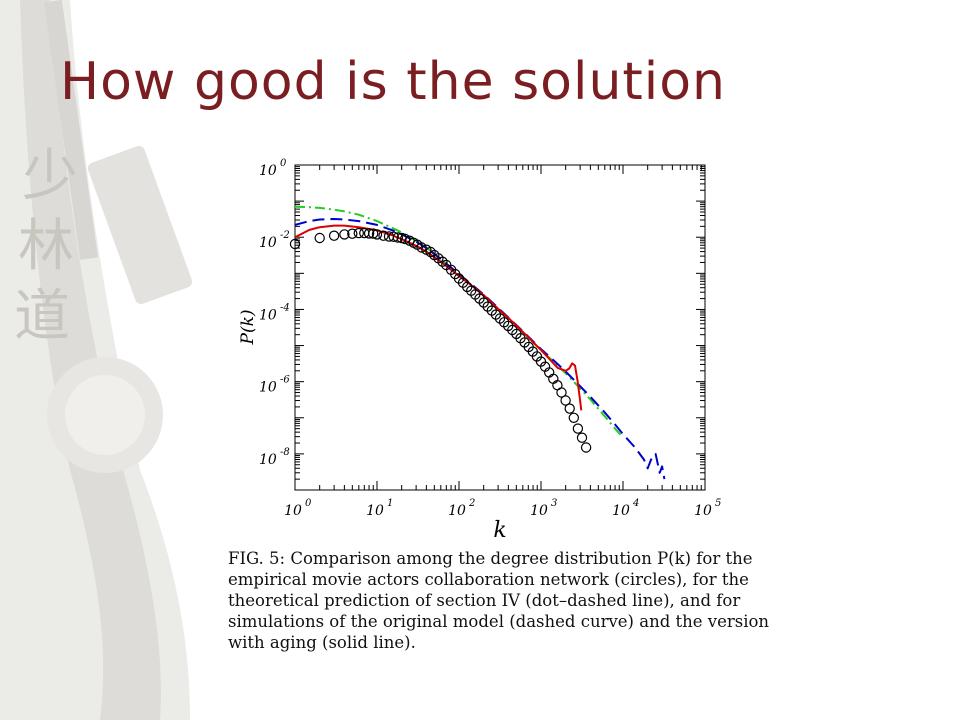 The width and height of the screenshot is (960, 720). Describe the element at coordinates (390, 503) in the screenshot. I see `svg-text: 1` at that location.